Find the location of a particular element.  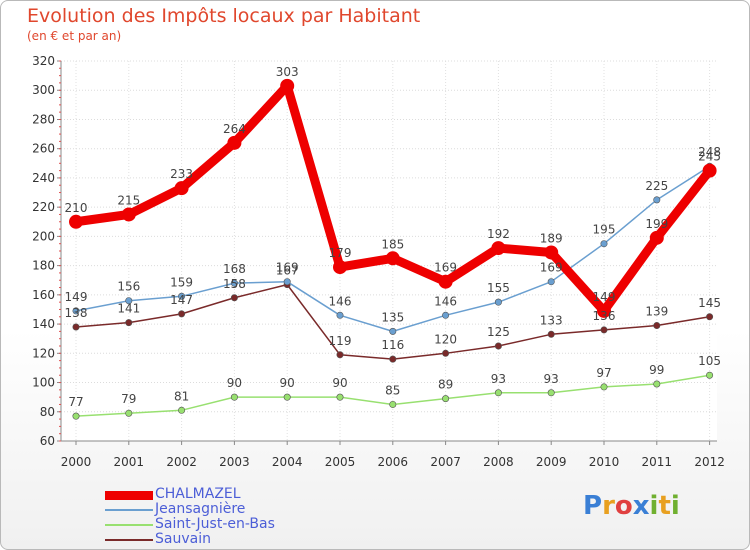

data-label: 79 is located at coordinates (128, 399).